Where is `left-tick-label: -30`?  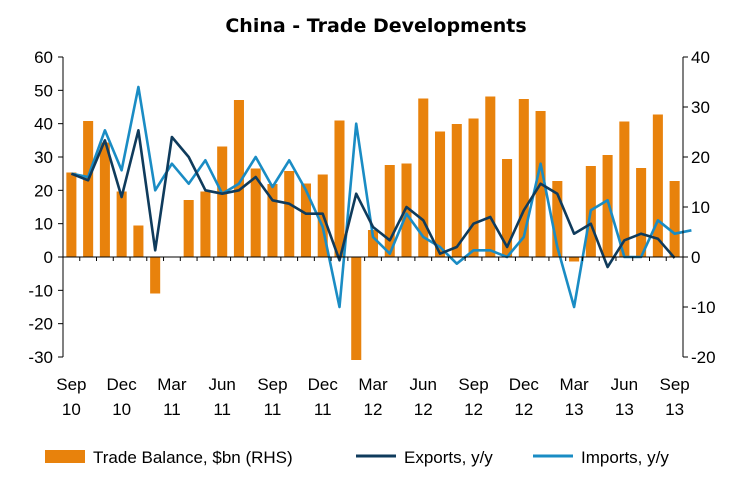 left-tick-label: -30 is located at coordinates (40, 357).